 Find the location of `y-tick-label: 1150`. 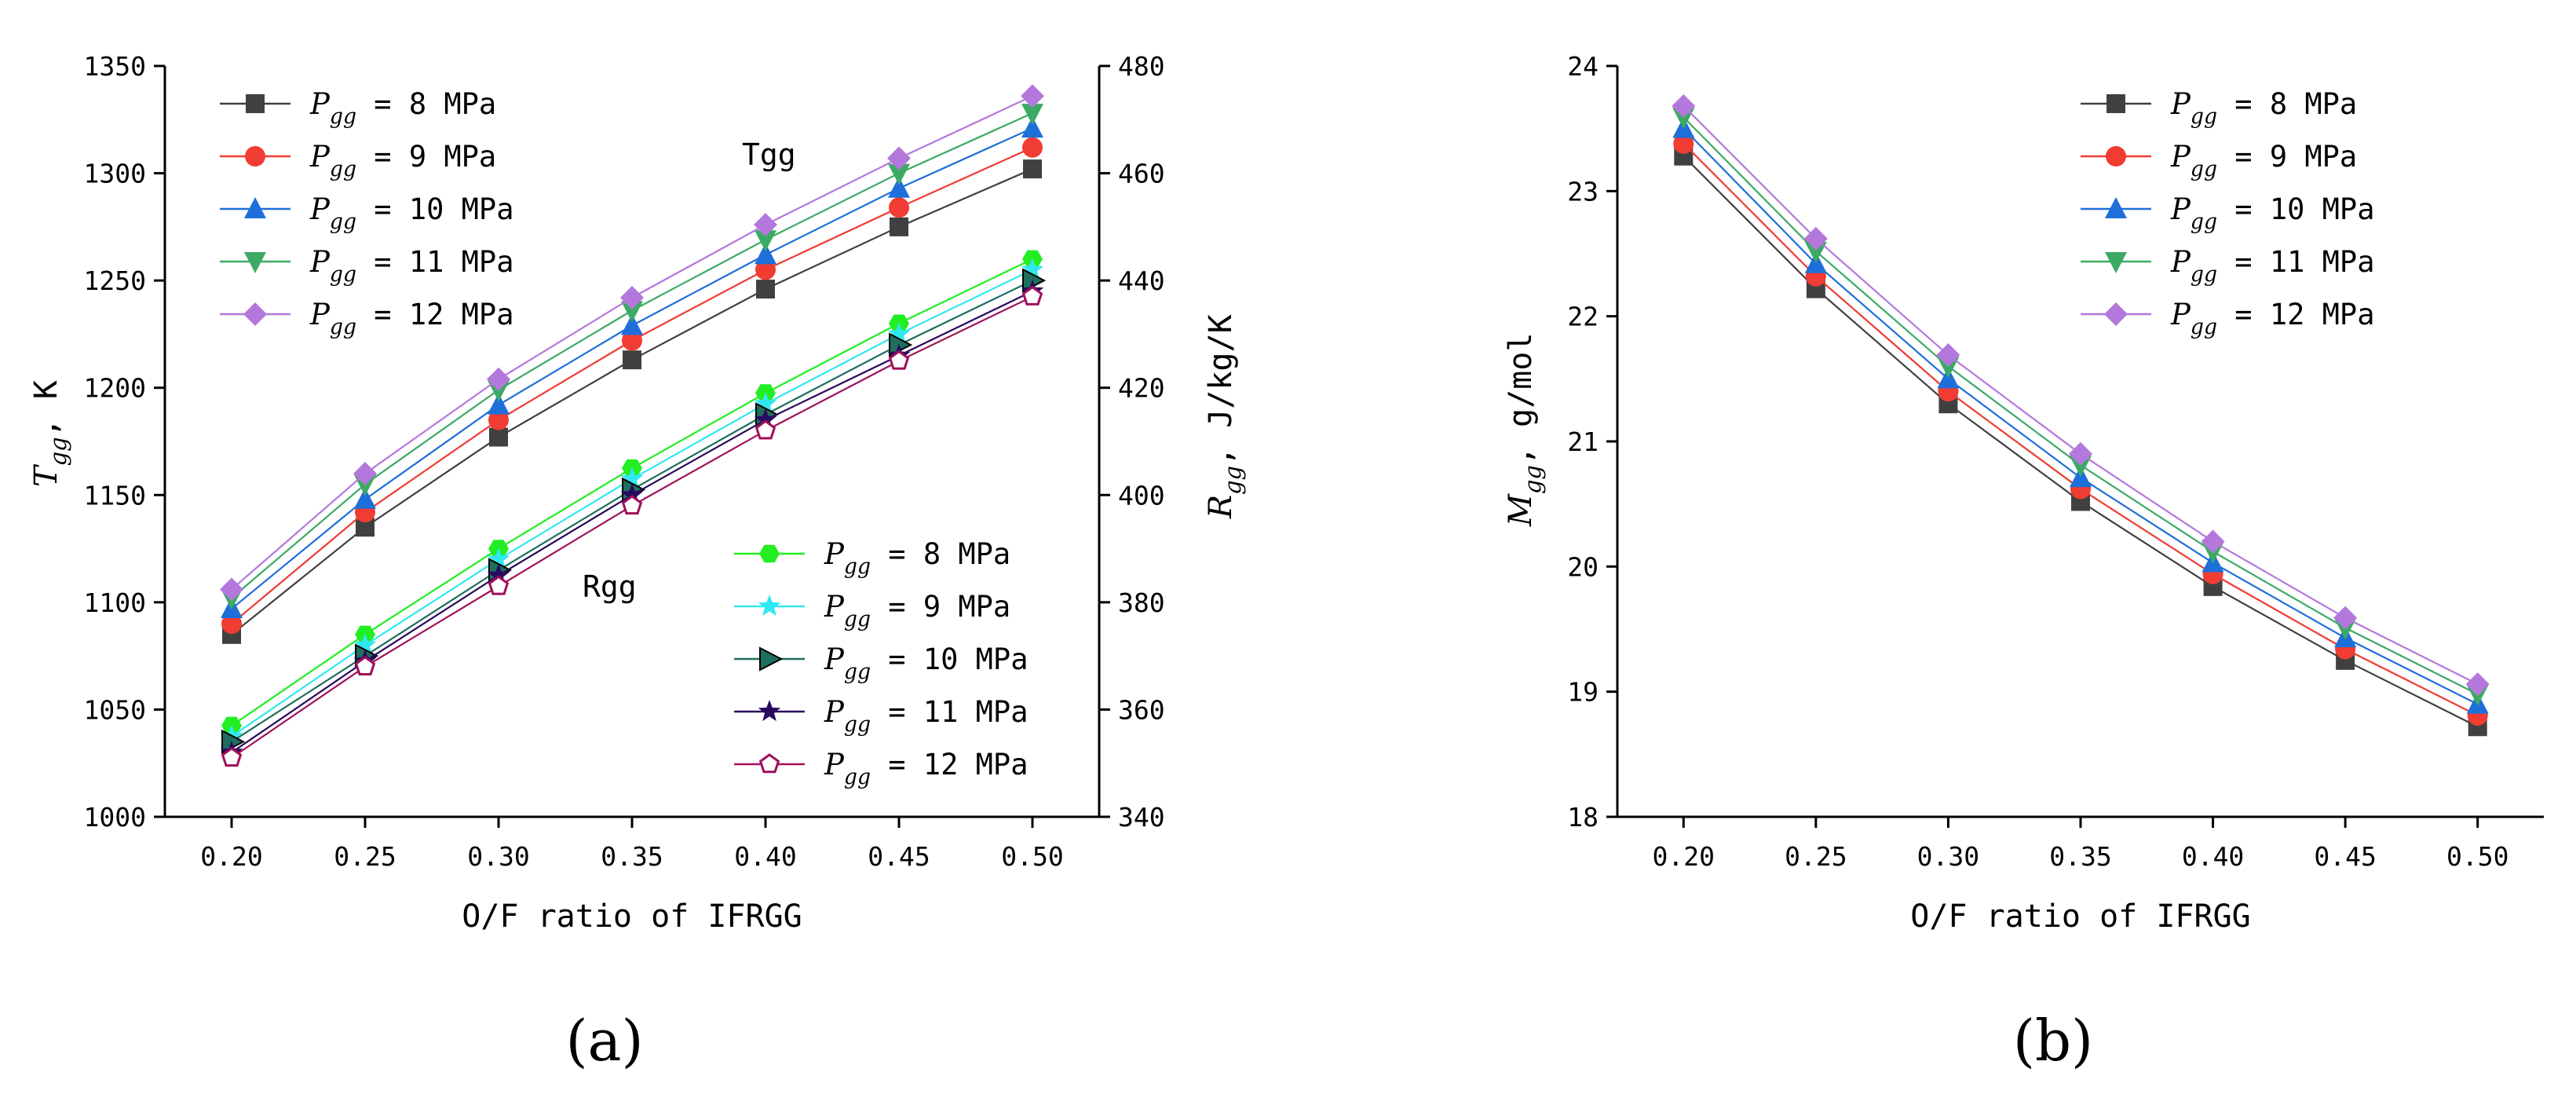

y-tick-label: 1150 is located at coordinates (115, 495).